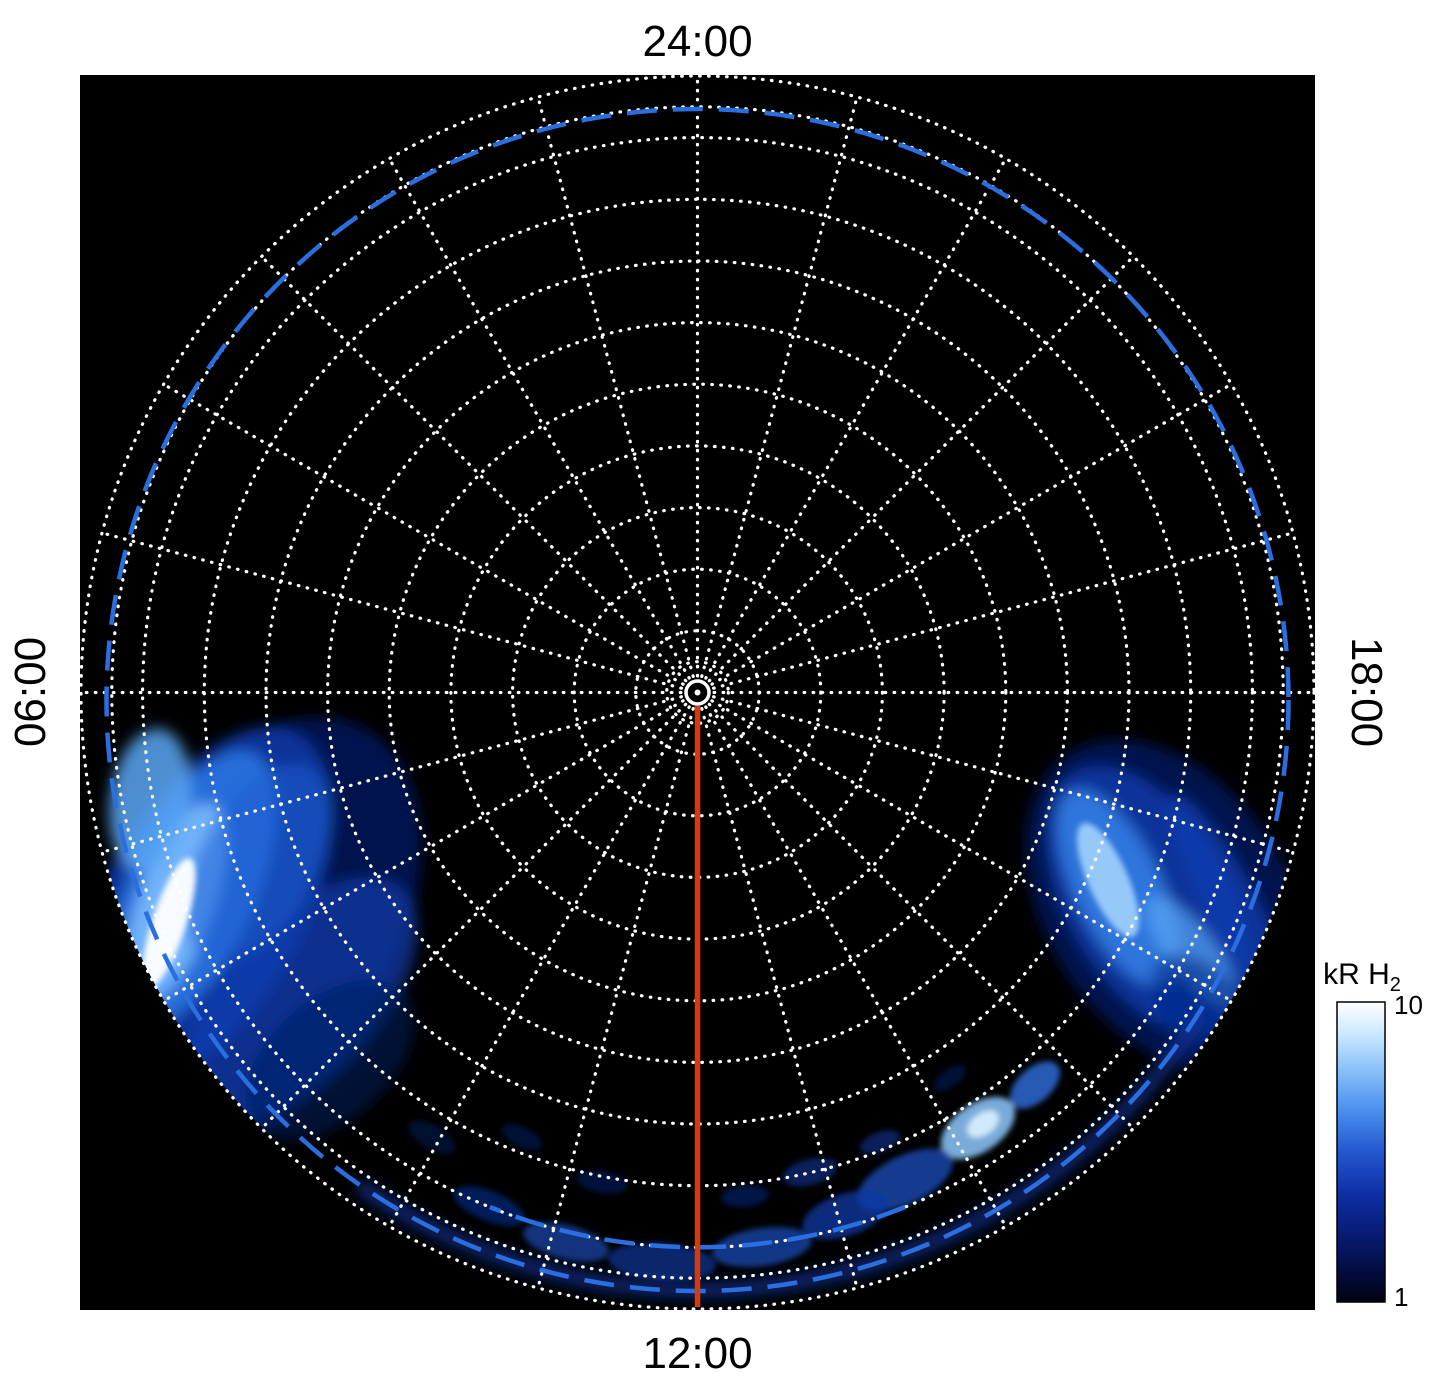 Image resolution: width=1447 pixels, height=1384 pixels. I want to click on colorbar-max-label: 10, so click(1408, 1005).